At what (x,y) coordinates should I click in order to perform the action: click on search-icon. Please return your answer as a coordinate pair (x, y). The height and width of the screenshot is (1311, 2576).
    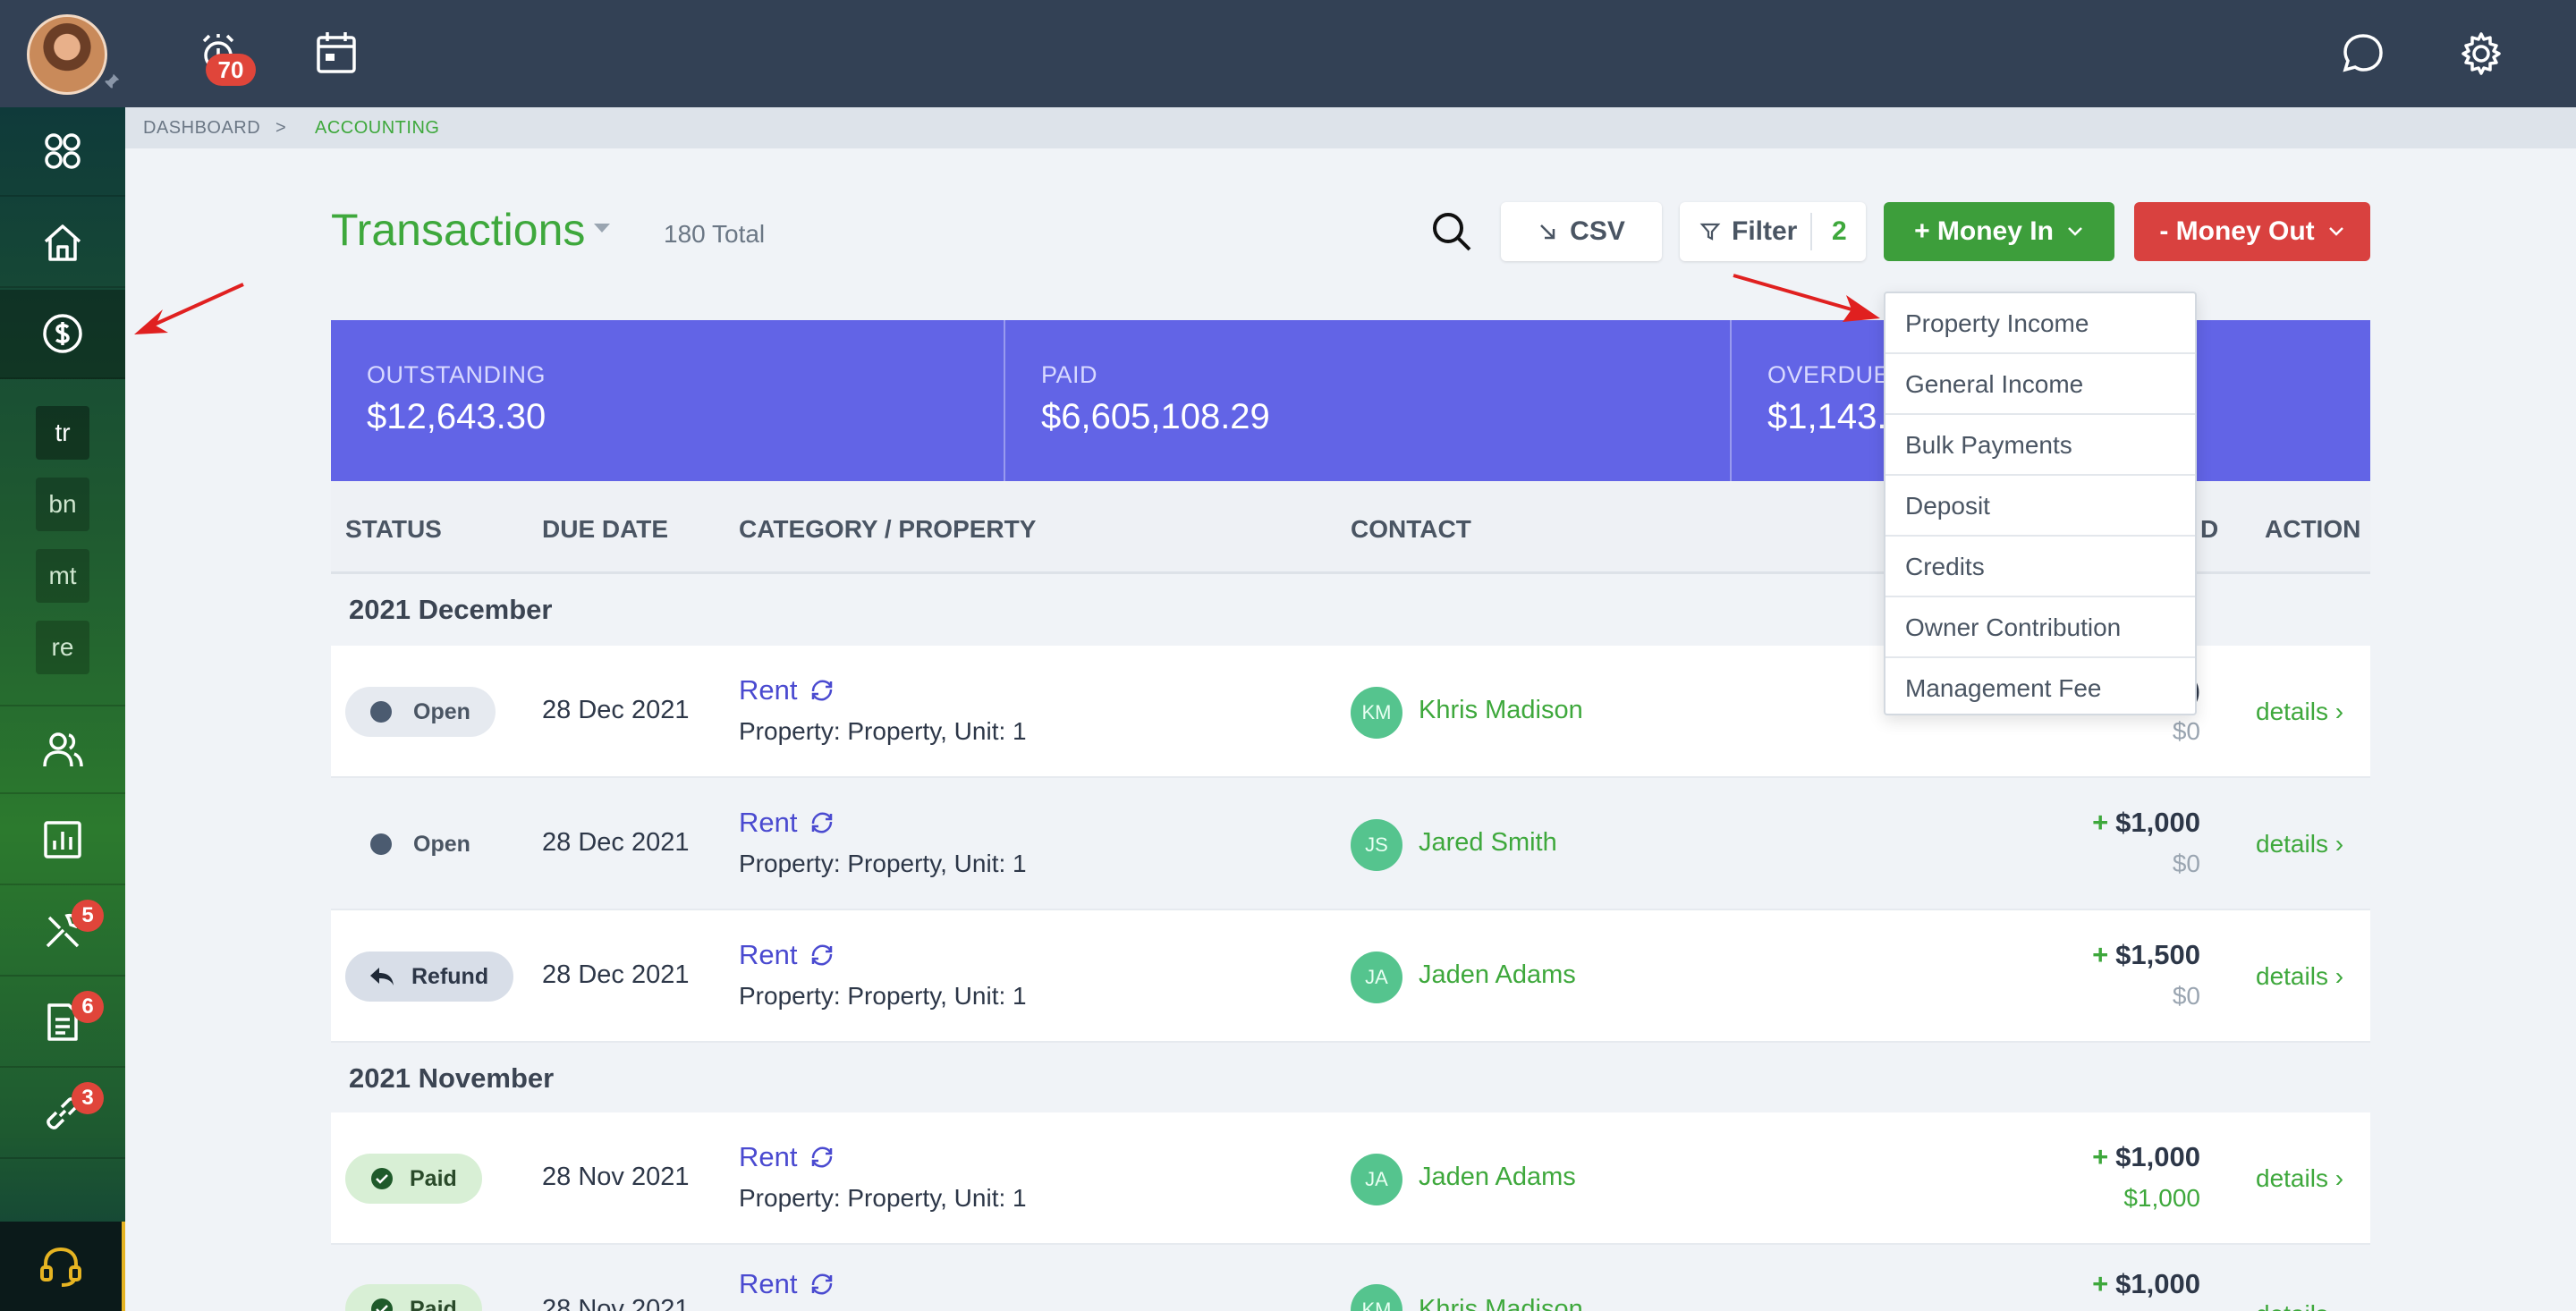
    Looking at the image, I should click on (1451, 231).